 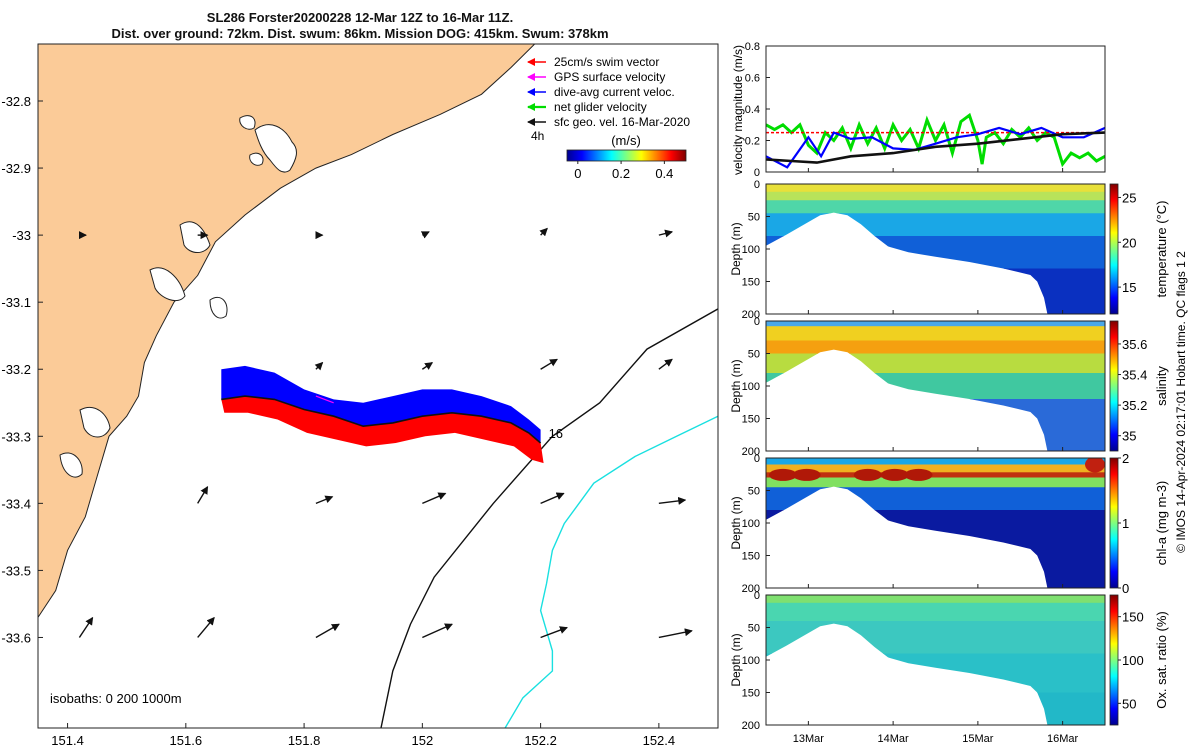 What do you see at coordinates (611, 571) in the screenshot?
I see `isobath-1000m` at bounding box center [611, 571].